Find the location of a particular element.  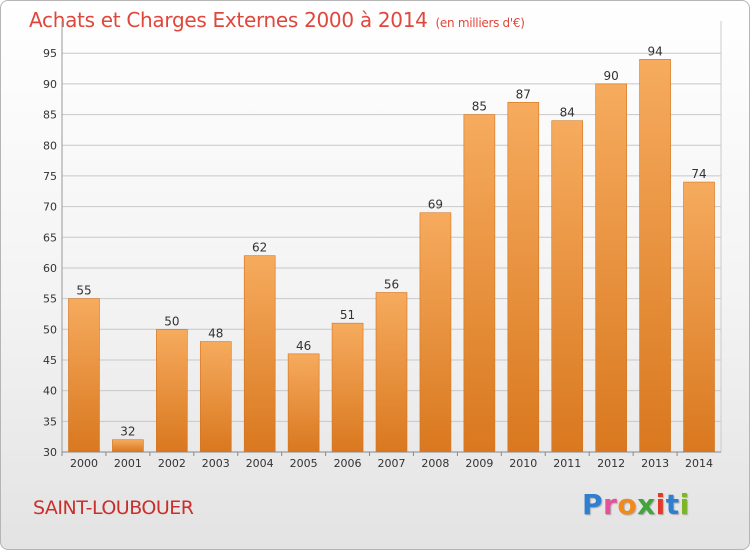

y-tick-label: 55 is located at coordinates (50, 299).